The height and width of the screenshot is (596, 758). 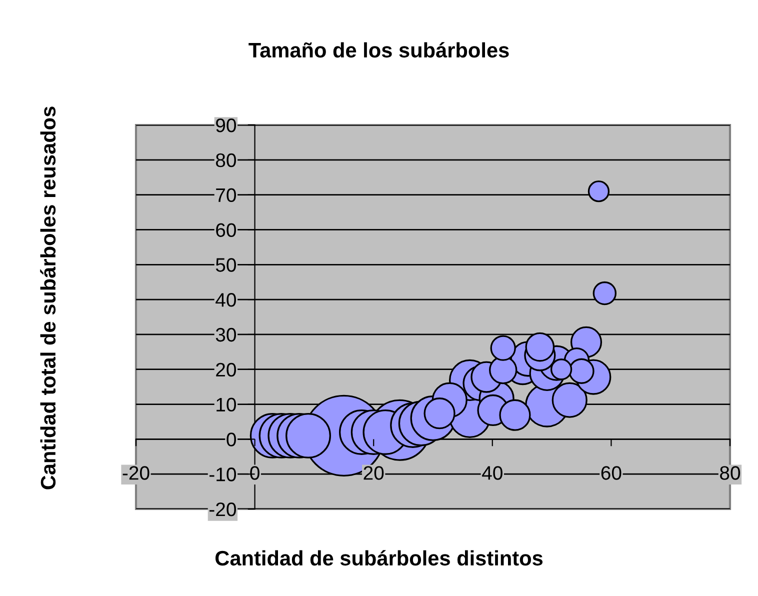 What do you see at coordinates (226, 160) in the screenshot?
I see `y-tick-label: 80` at bounding box center [226, 160].